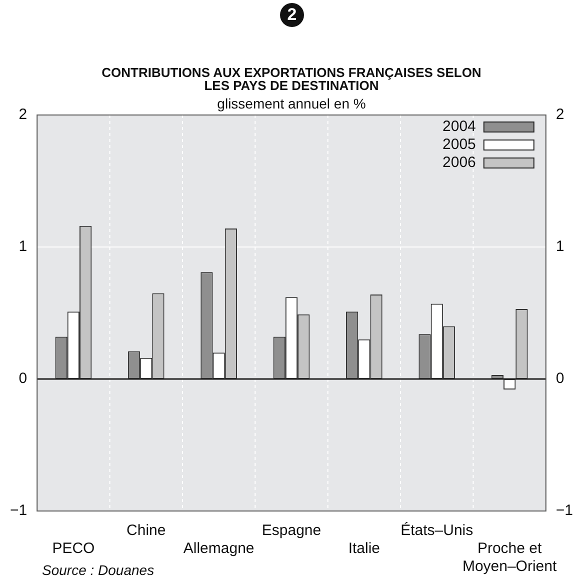 This screenshot has height=579, width=583. I want to click on y-tick-label: 2, so click(23, 115).